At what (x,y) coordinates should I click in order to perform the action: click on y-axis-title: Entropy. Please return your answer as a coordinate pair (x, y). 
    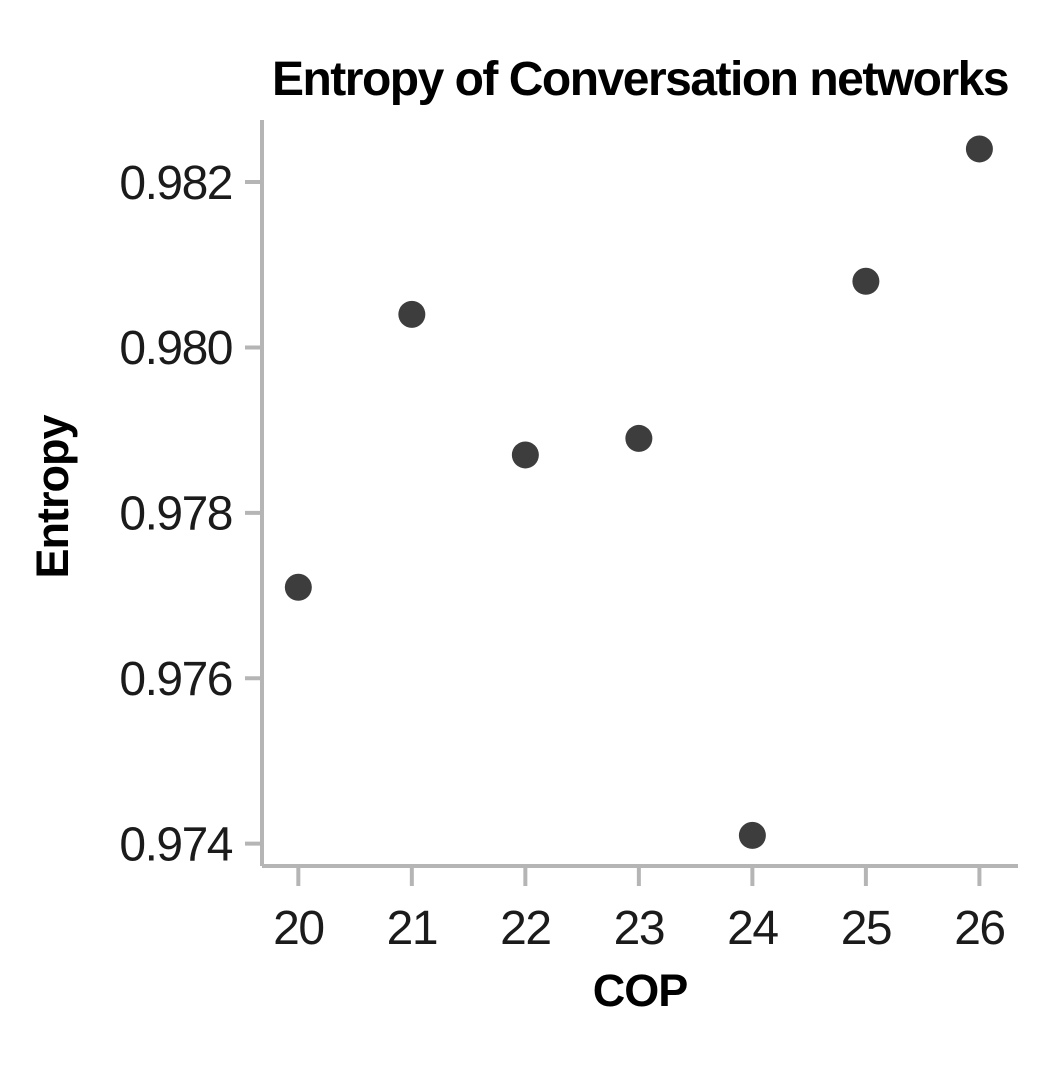
    Looking at the image, I should click on (52, 497).